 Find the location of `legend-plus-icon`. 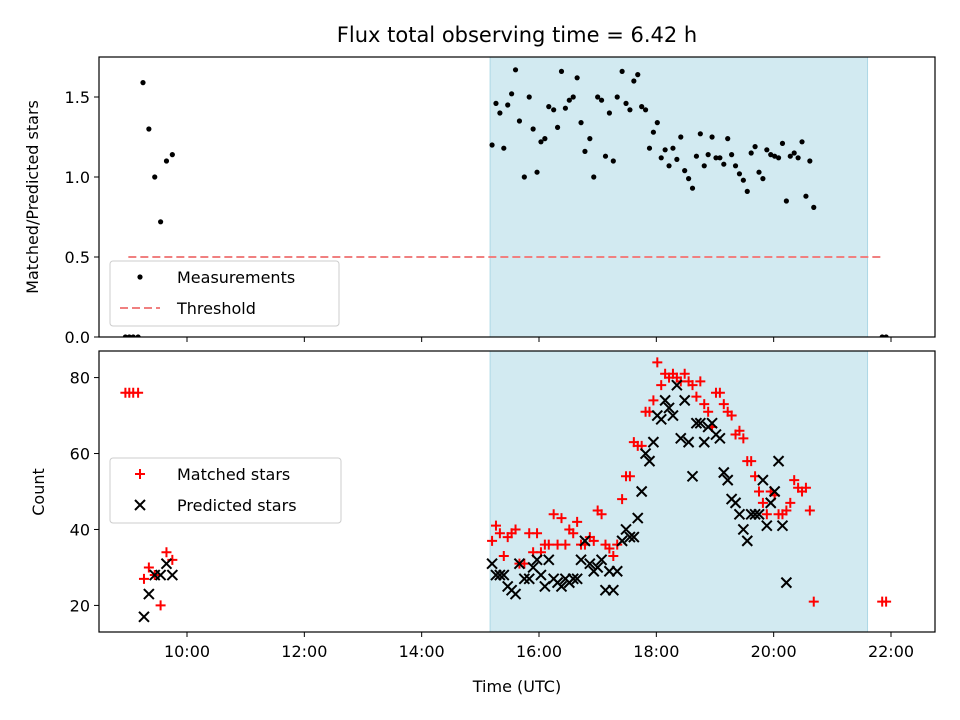

legend-plus-icon is located at coordinates (140, 474).